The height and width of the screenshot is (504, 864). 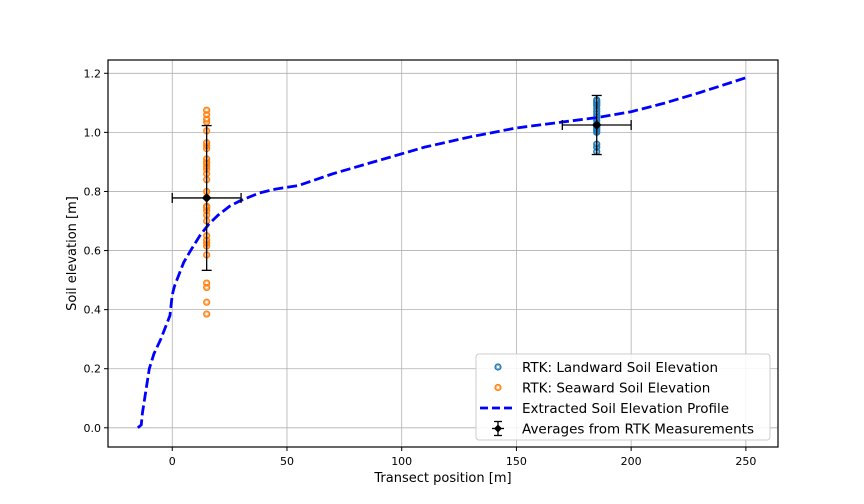 What do you see at coordinates (287, 461) in the screenshot?
I see `x-tick-label: 50` at bounding box center [287, 461].